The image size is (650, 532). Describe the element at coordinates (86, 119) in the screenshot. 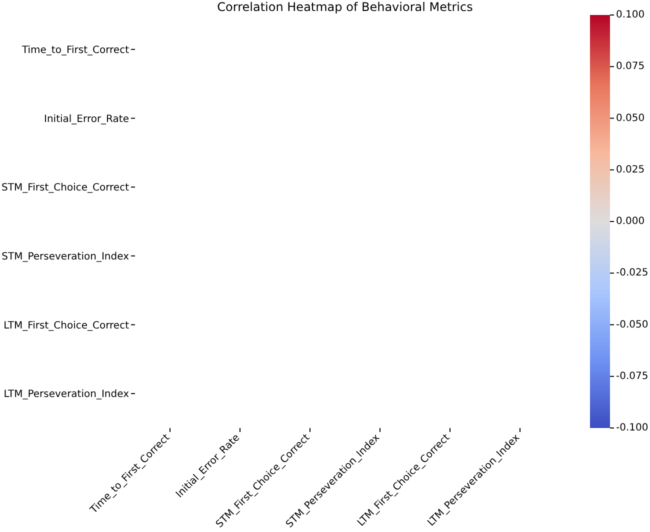

I see `y-tick-label: Initial_Error_Rate` at that location.